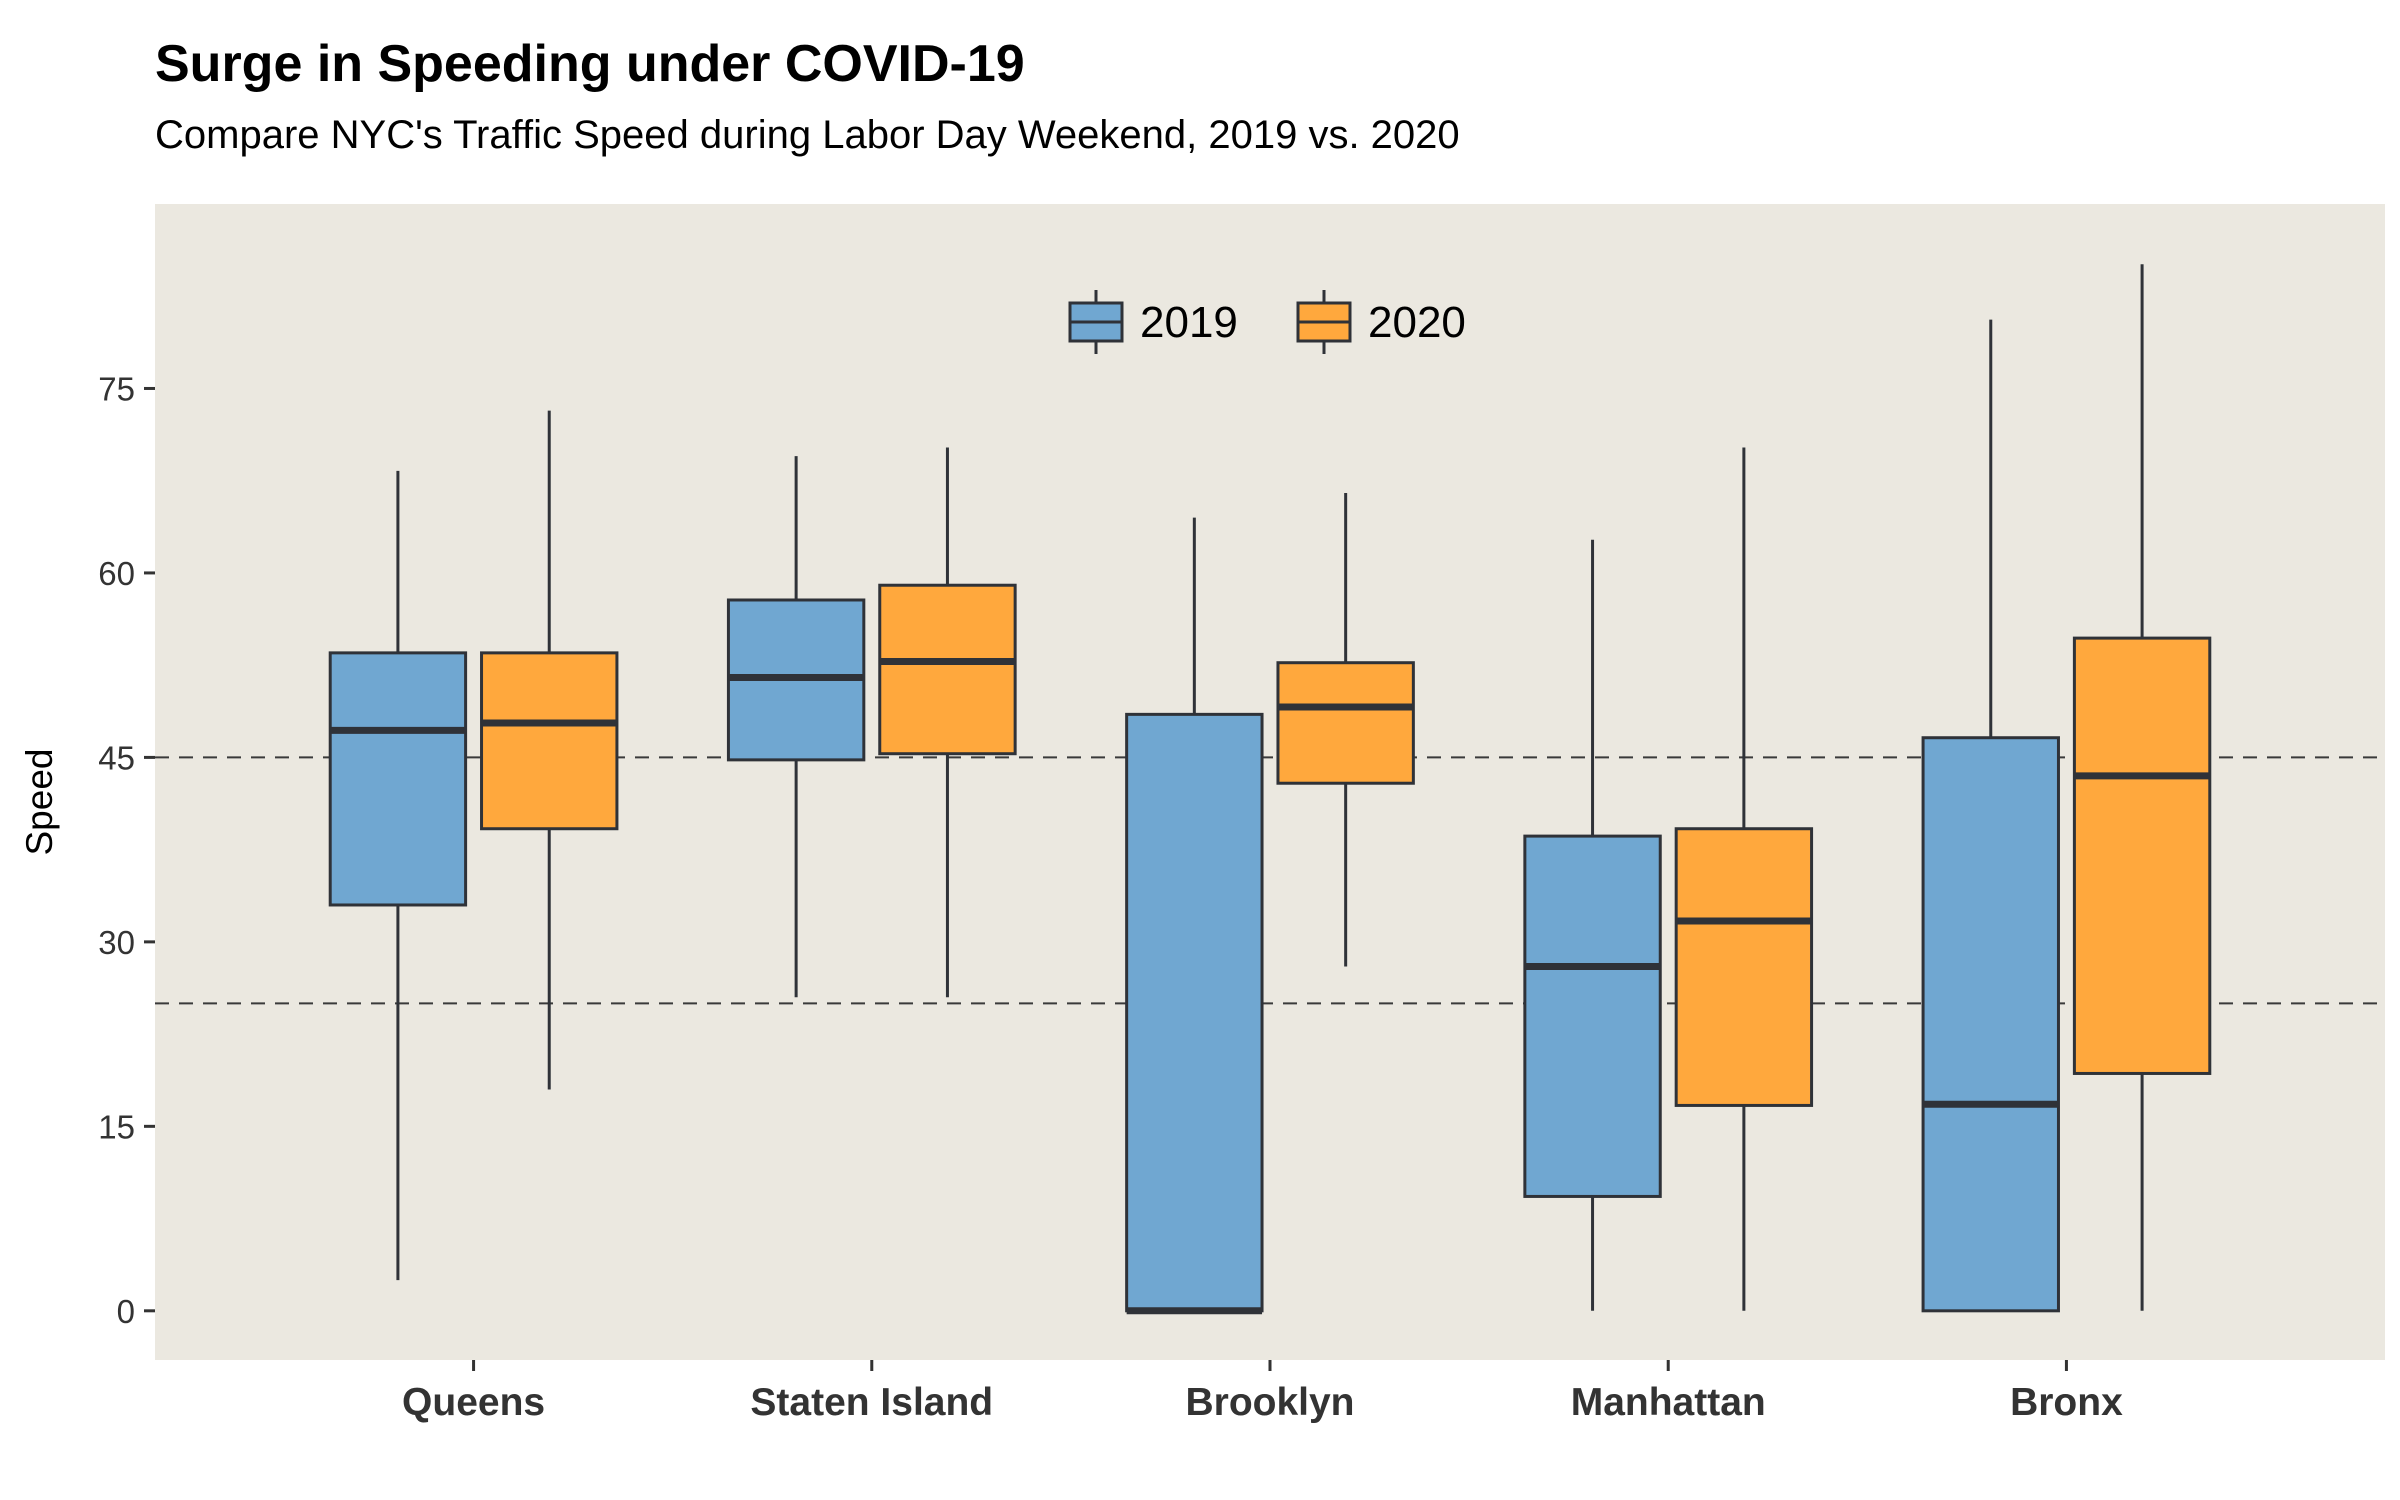  What do you see at coordinates (116, 1126) in the screenshot?
I see `y-tick-label: 15` at bounding box center [116, 1126].